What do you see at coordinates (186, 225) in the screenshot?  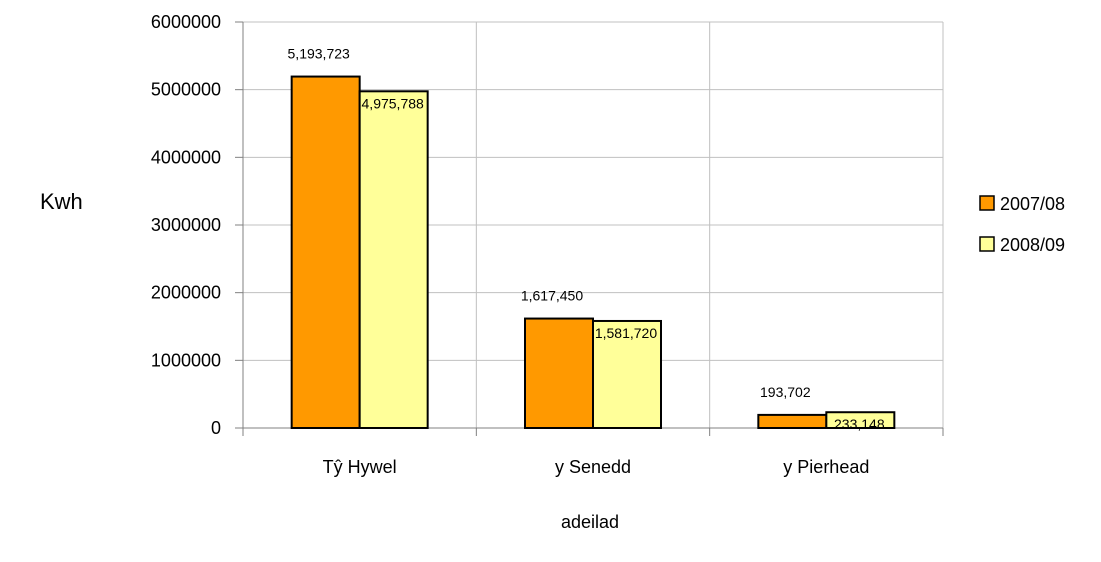 I see `y-tick-label: 3000000` at bounding box center [186, 225].